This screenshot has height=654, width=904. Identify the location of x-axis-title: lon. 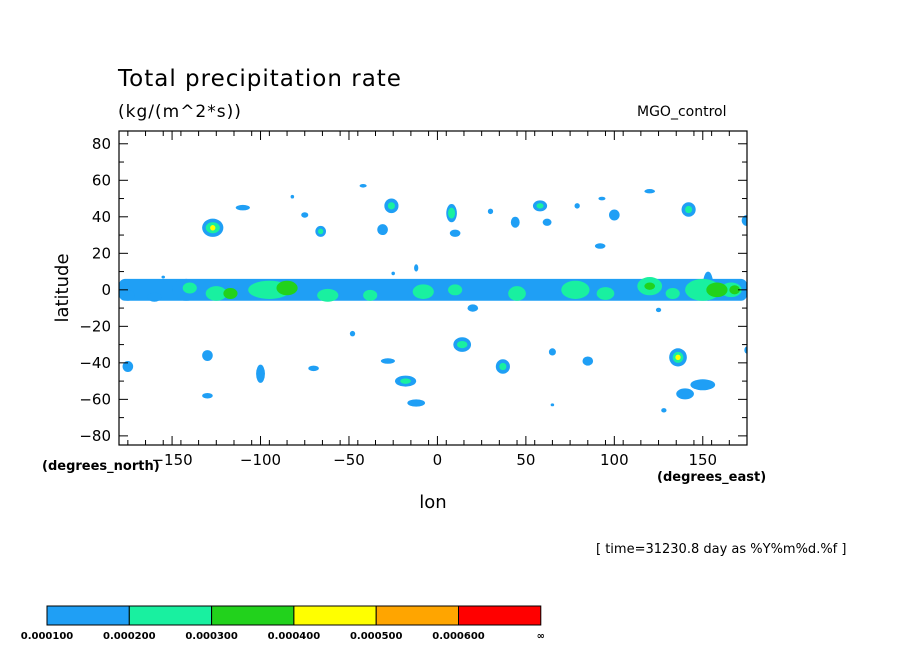
(432, 502).